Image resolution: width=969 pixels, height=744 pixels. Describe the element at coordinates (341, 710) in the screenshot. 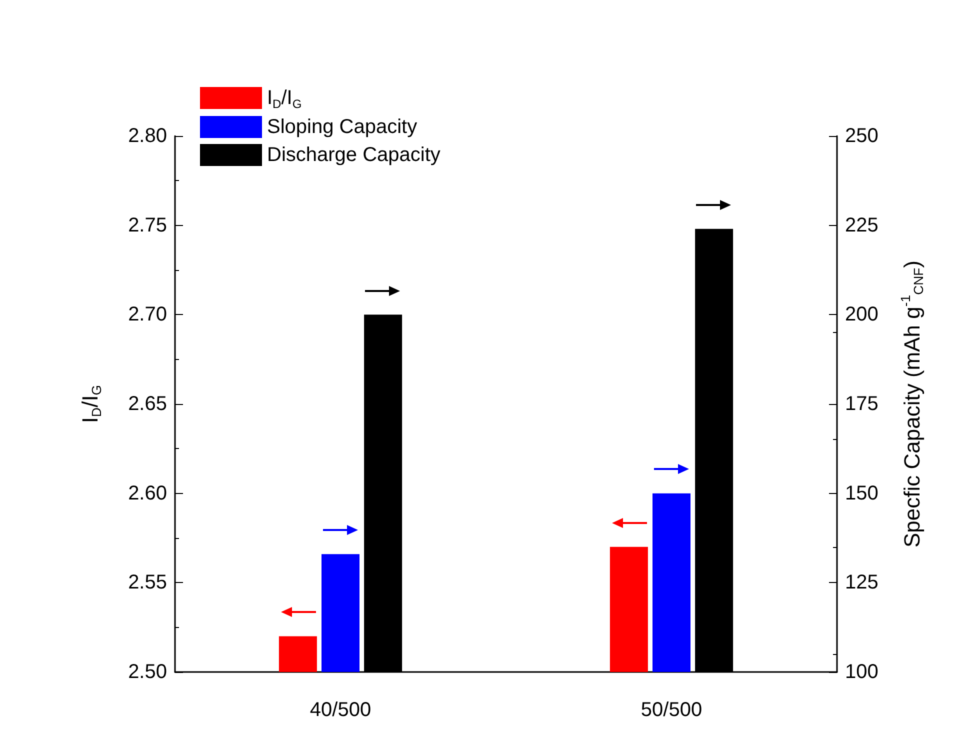

I see `x-tick-label: 40/500` at that location.